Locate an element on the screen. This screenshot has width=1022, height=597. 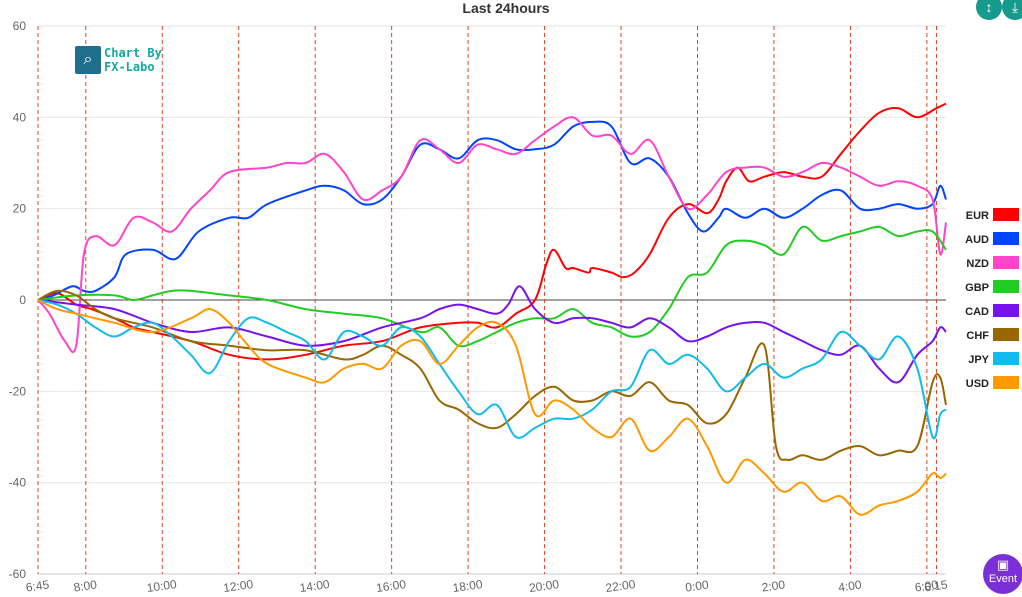
legend-item-cad: CAD is located at coordinates (992, 311).